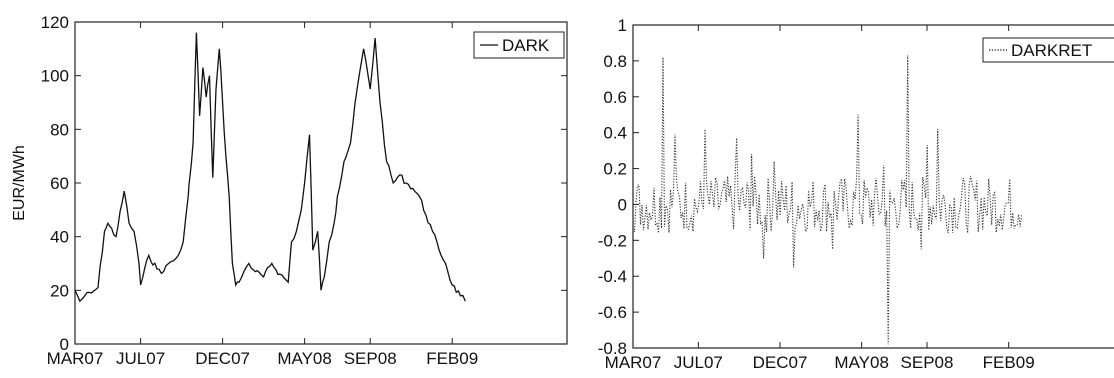 This screenshot has height=378, width=1114. I want to click on y-tick-label: 1, so click(622, 25).